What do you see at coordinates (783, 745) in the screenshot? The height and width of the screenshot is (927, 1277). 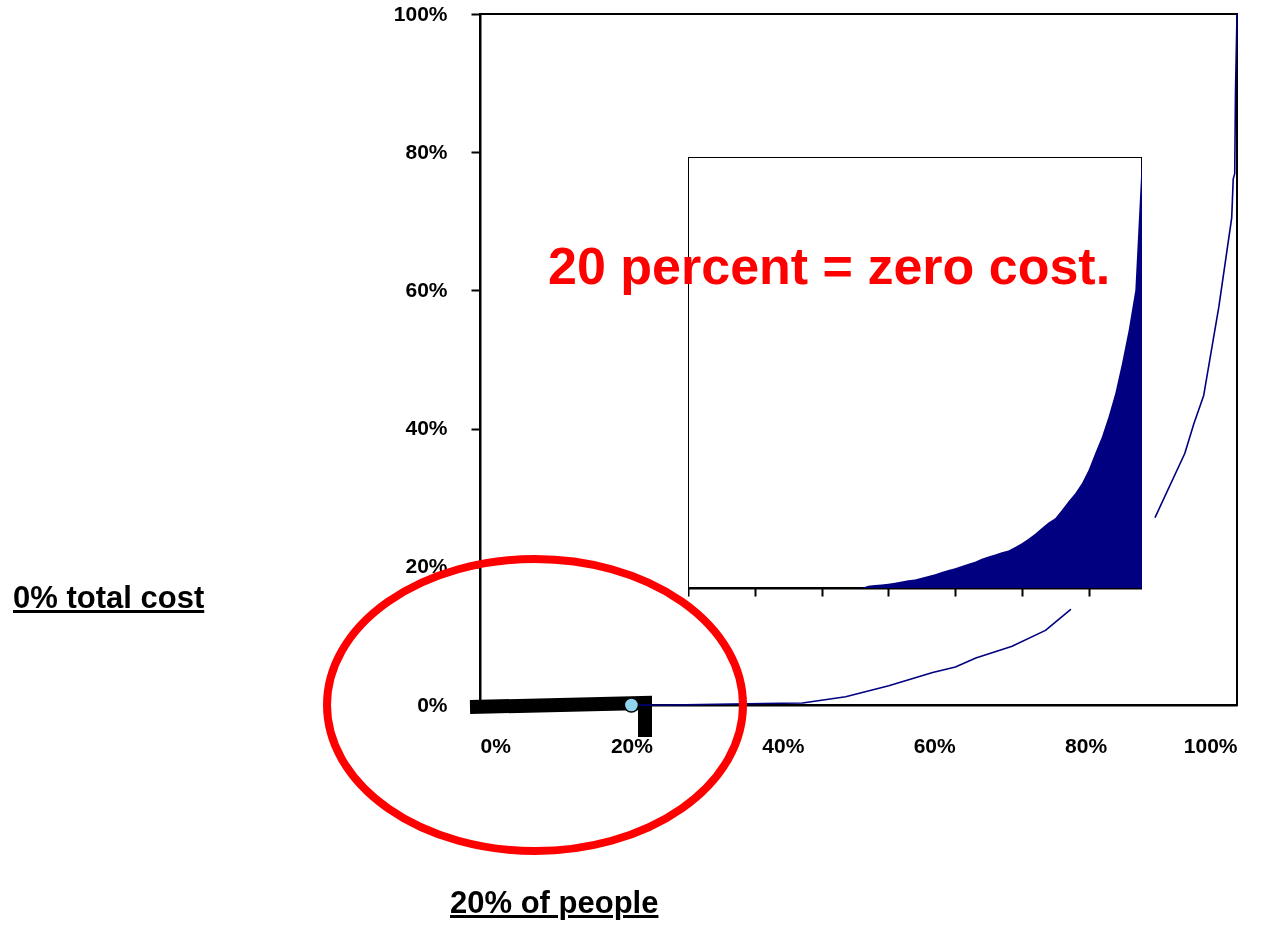 I see `x-tick-label: 40%` at bounding box center [783, 745].